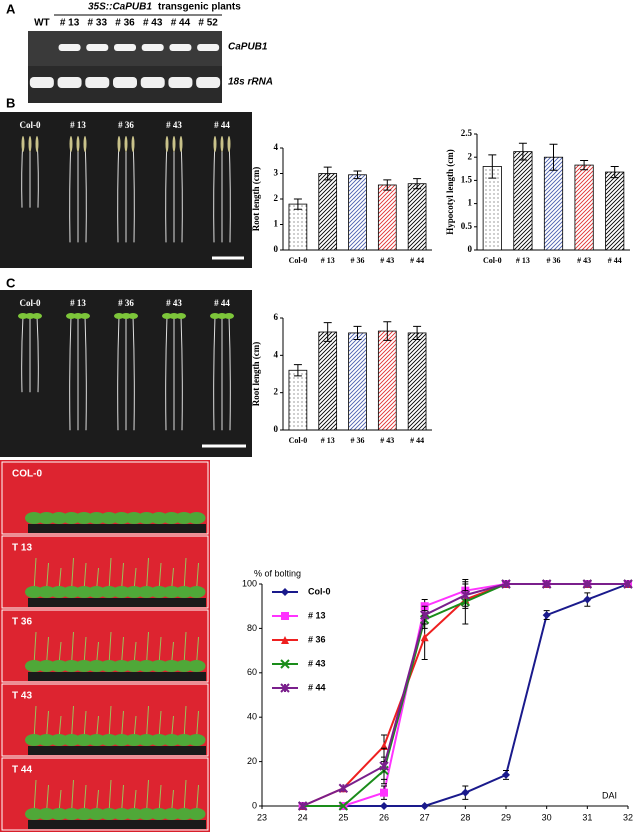  I want to click on x-tick-label: 28, so click(465, 817).